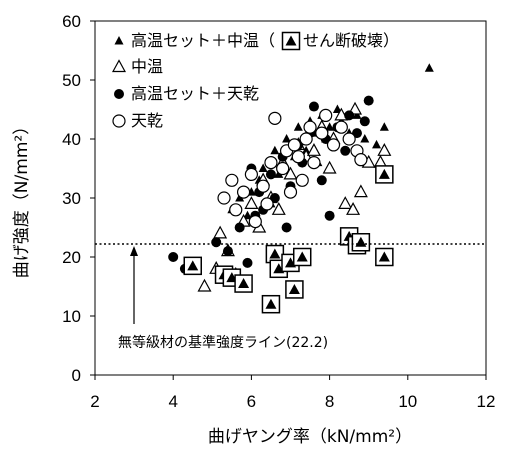 This screenshot has height=454, width=512. What do you see at coordinates (76, 375) in the screenshot?
I see `y-tick-label: 0` at bounding box center [76, 375].